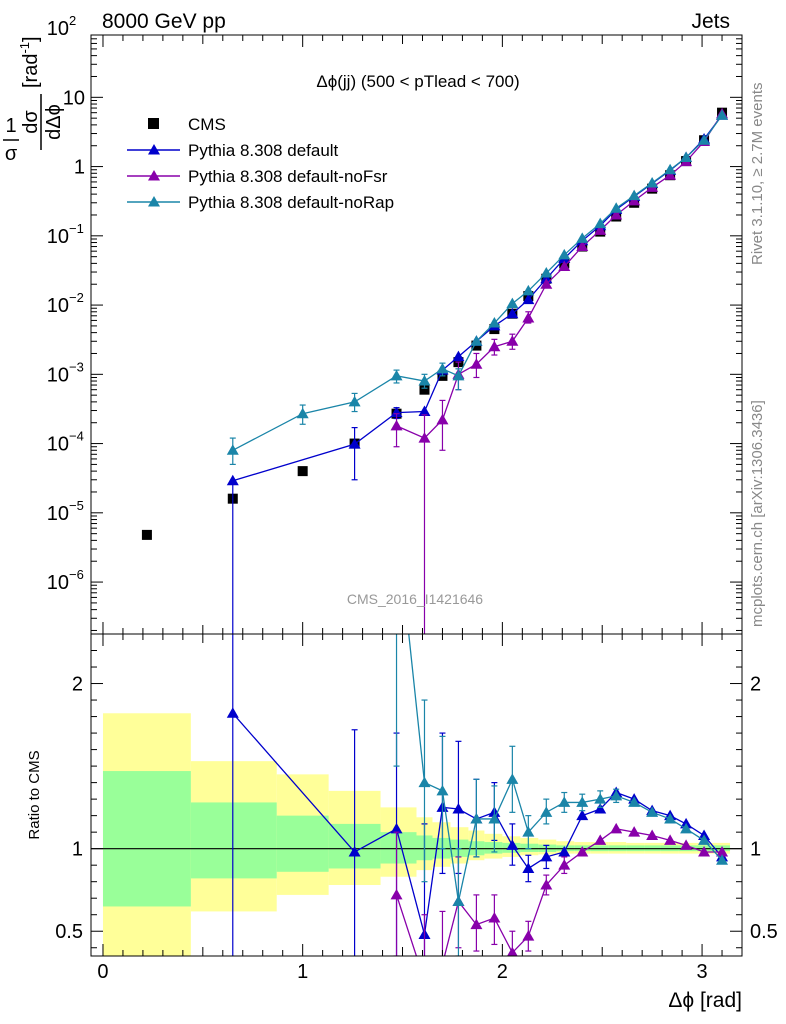 The height and width of the screenshot is (1024, 786). What do you see at coordinates (705, 1000) in the screenshot?
I see `x-axis-label: Δϕ [rad]` at bounding box center [705, 1000].